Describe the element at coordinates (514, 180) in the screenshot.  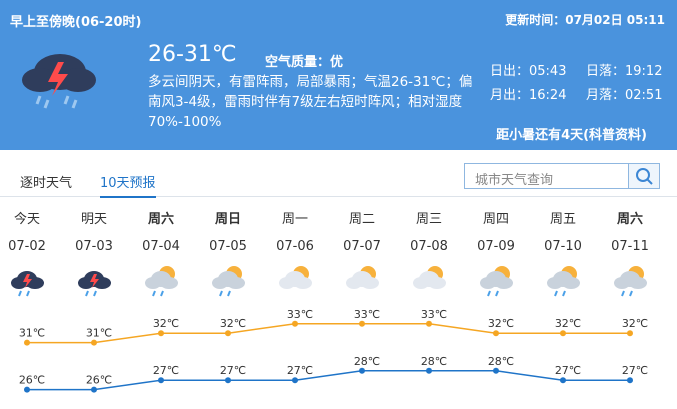
I see `search-placeholder: 城市天气查询` at that location.